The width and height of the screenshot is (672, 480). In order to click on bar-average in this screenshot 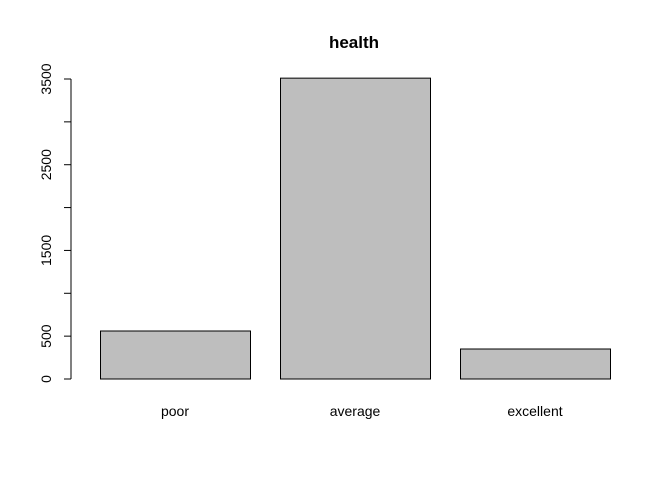, I will do `click(355, 228)`.